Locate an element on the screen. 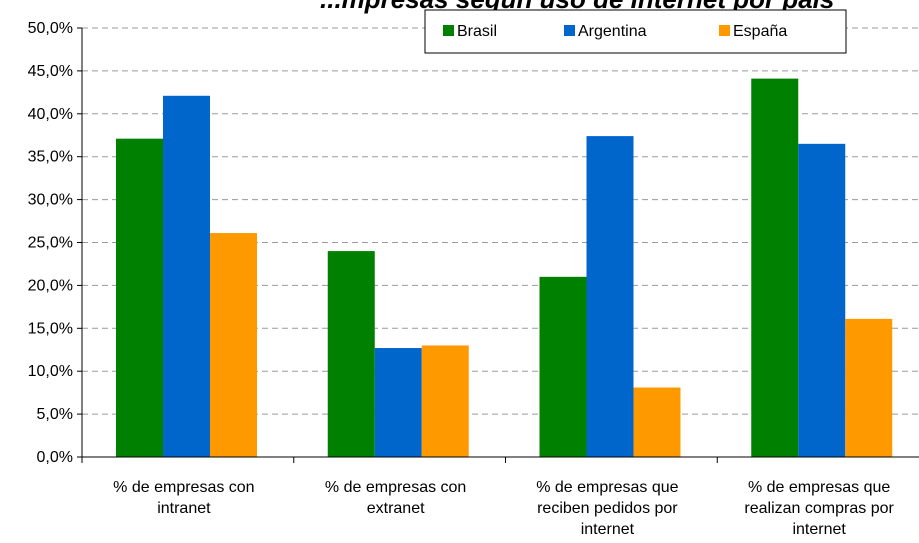 The width and height of the screenshot is (919, 543). y-tick-label: 15,0% is located at coordinates (50, 328).